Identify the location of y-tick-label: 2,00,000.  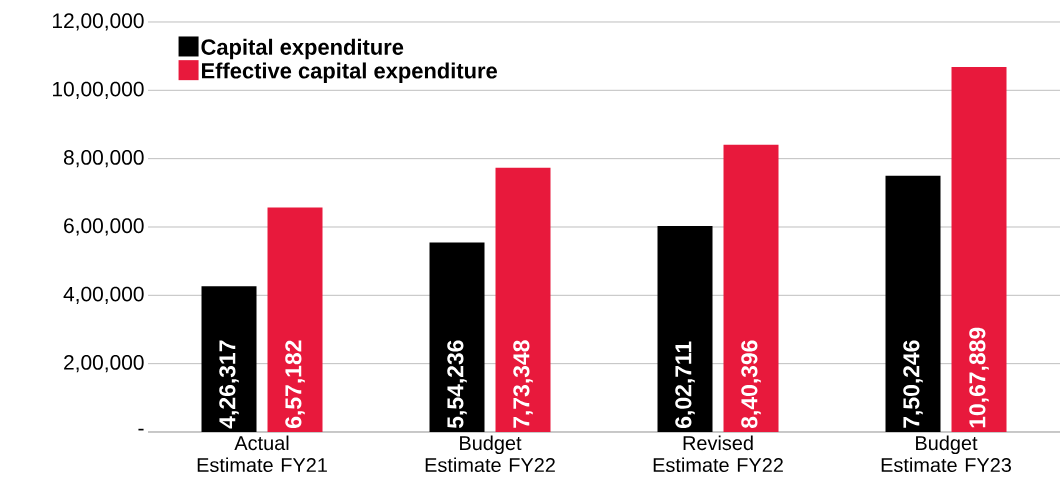
(104, 364).